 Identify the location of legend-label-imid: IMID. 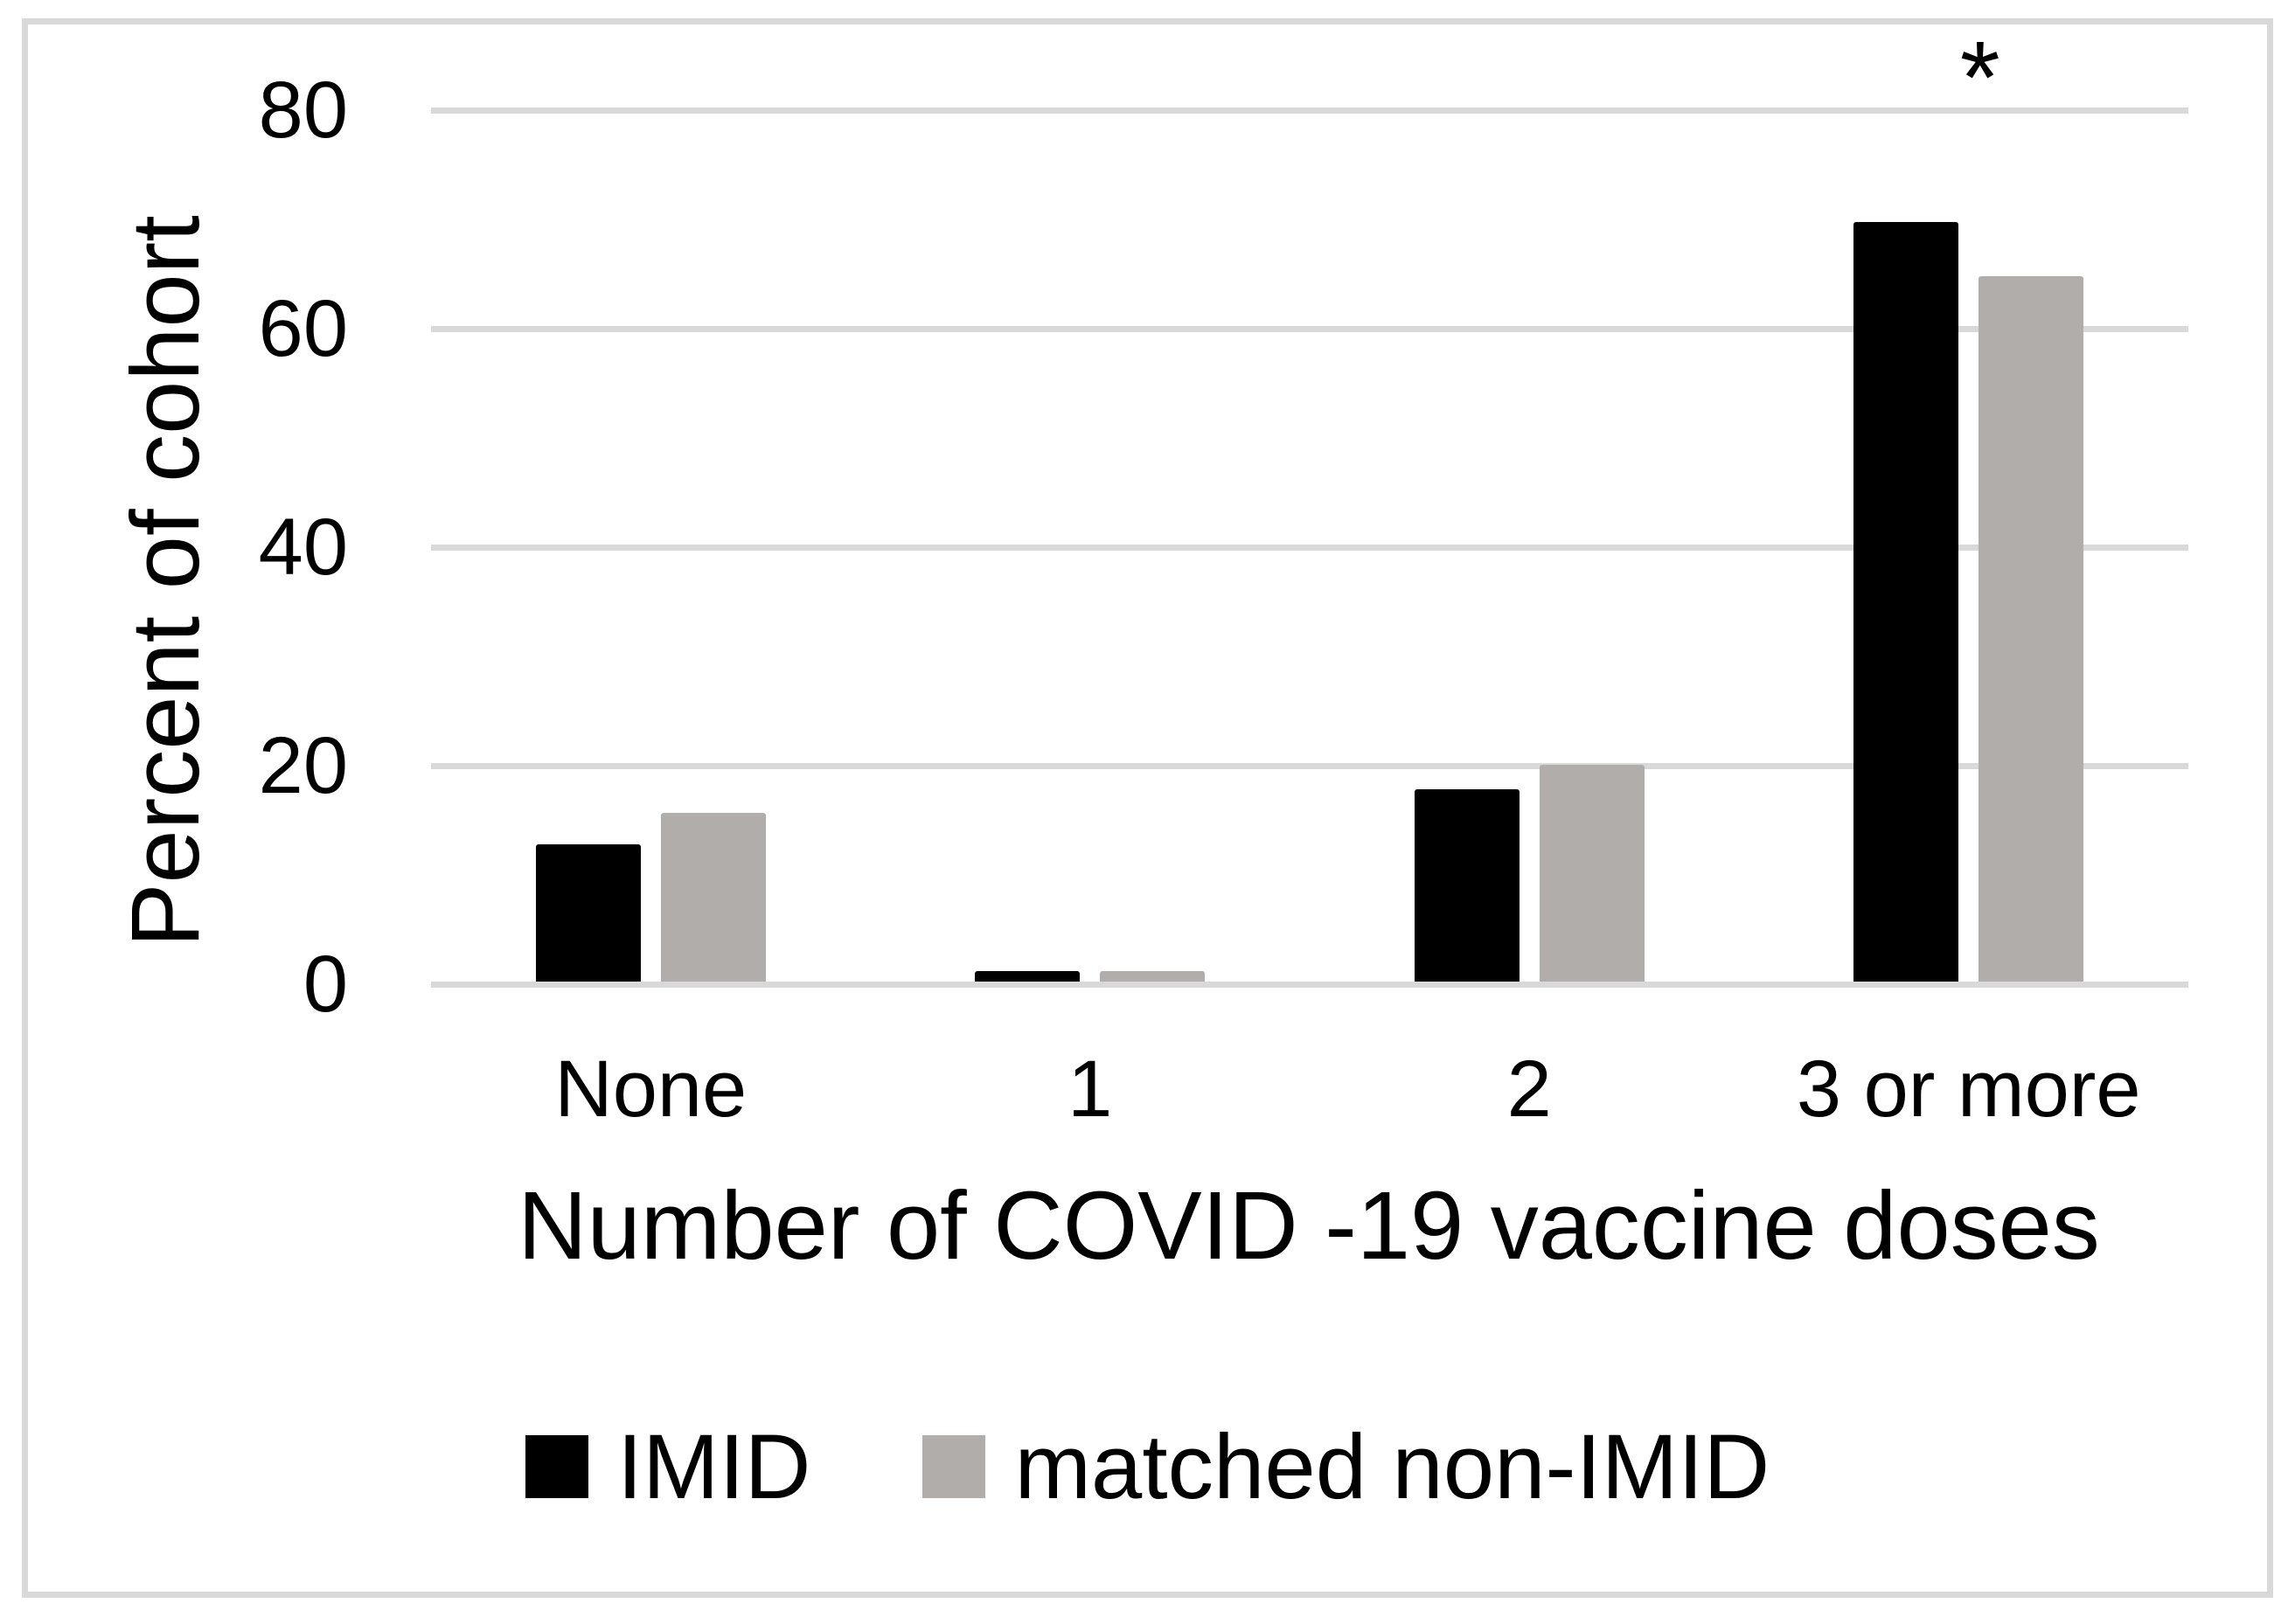
(713, 1466).